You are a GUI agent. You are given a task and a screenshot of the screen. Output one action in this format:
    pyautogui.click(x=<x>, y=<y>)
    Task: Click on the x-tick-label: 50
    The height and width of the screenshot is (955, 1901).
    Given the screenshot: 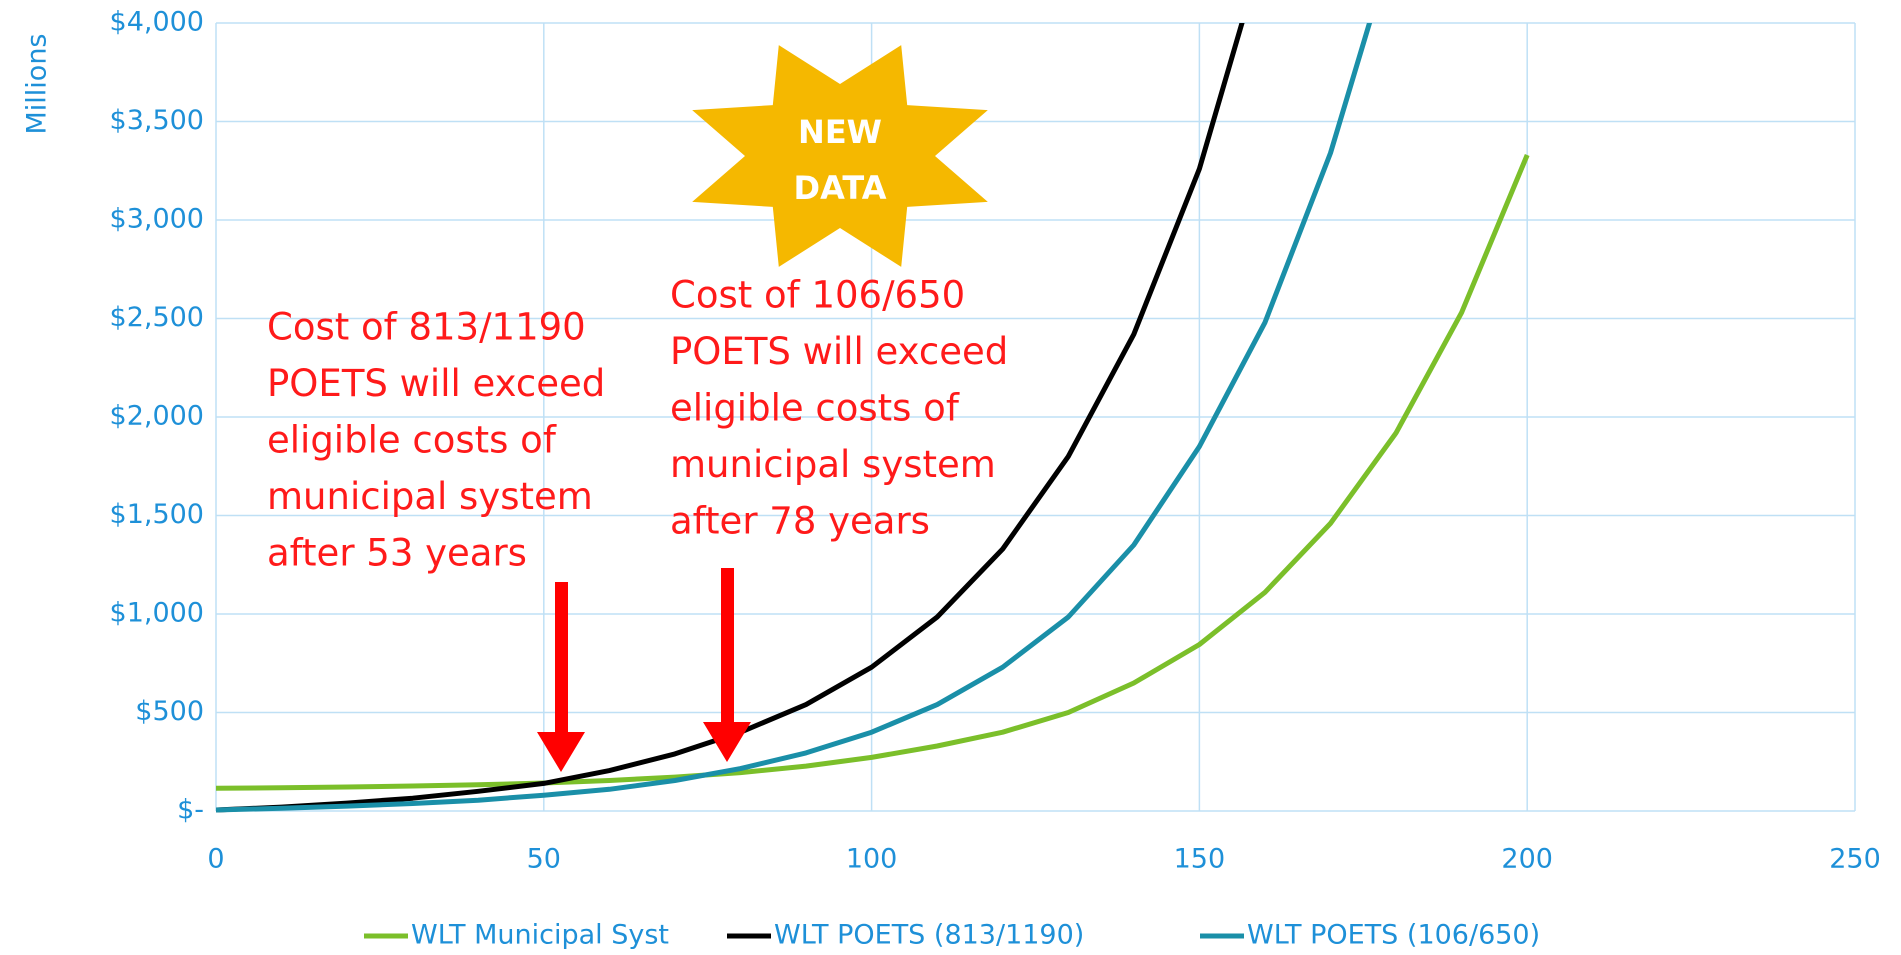 What is the action you would take?
    pyautogui.click(x=544, y=859)
    